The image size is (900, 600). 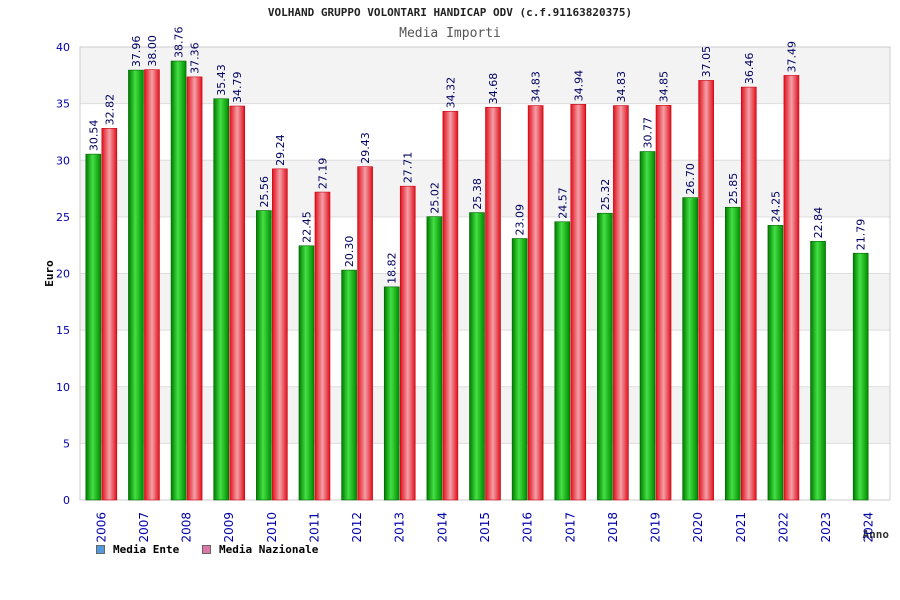 What do you see at coordinates (493, 89) in the screenshot?
I see `bar-data-label: 34.68` at bounding box center [493, 89].